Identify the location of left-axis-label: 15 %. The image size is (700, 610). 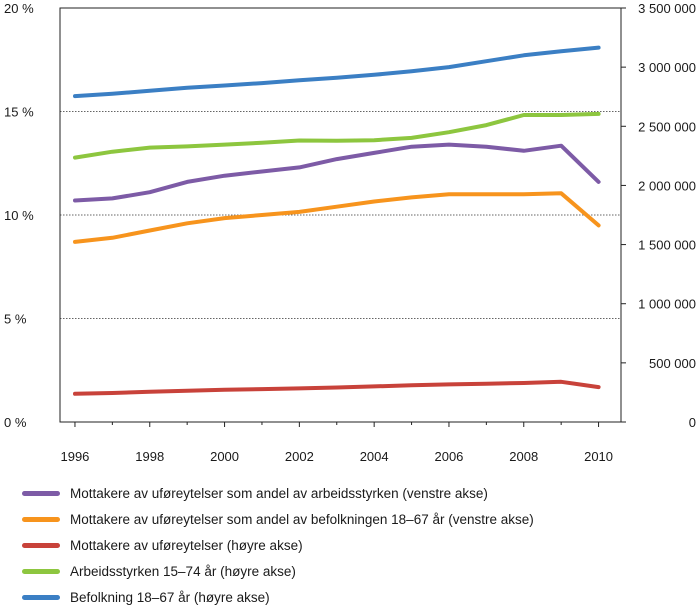
(19, 112).